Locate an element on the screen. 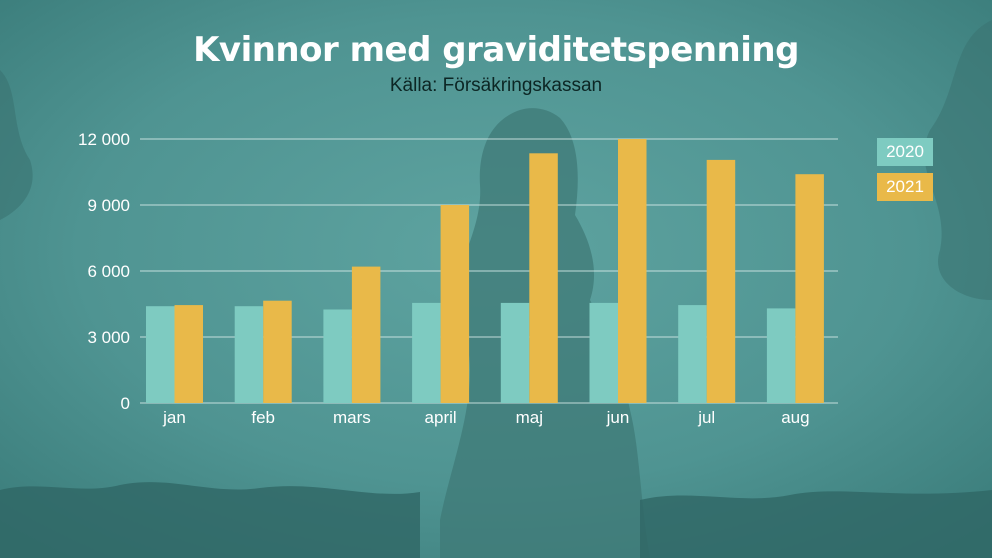  bar-2020-feb is located at coordinates (249, 354).